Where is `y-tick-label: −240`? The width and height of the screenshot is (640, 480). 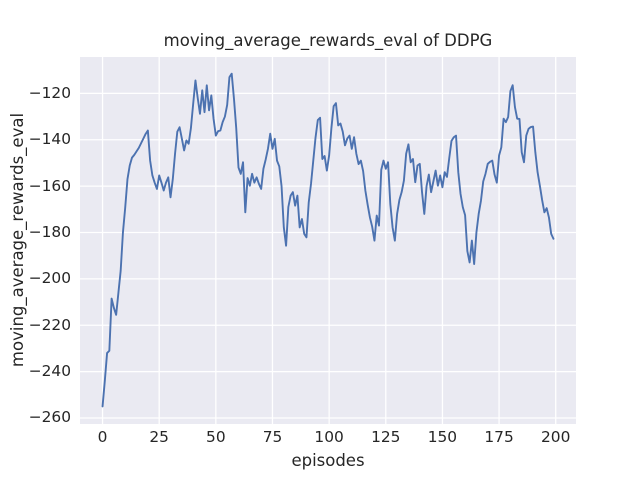
y-tick-label: −240 is located at coordinates (49, 371).